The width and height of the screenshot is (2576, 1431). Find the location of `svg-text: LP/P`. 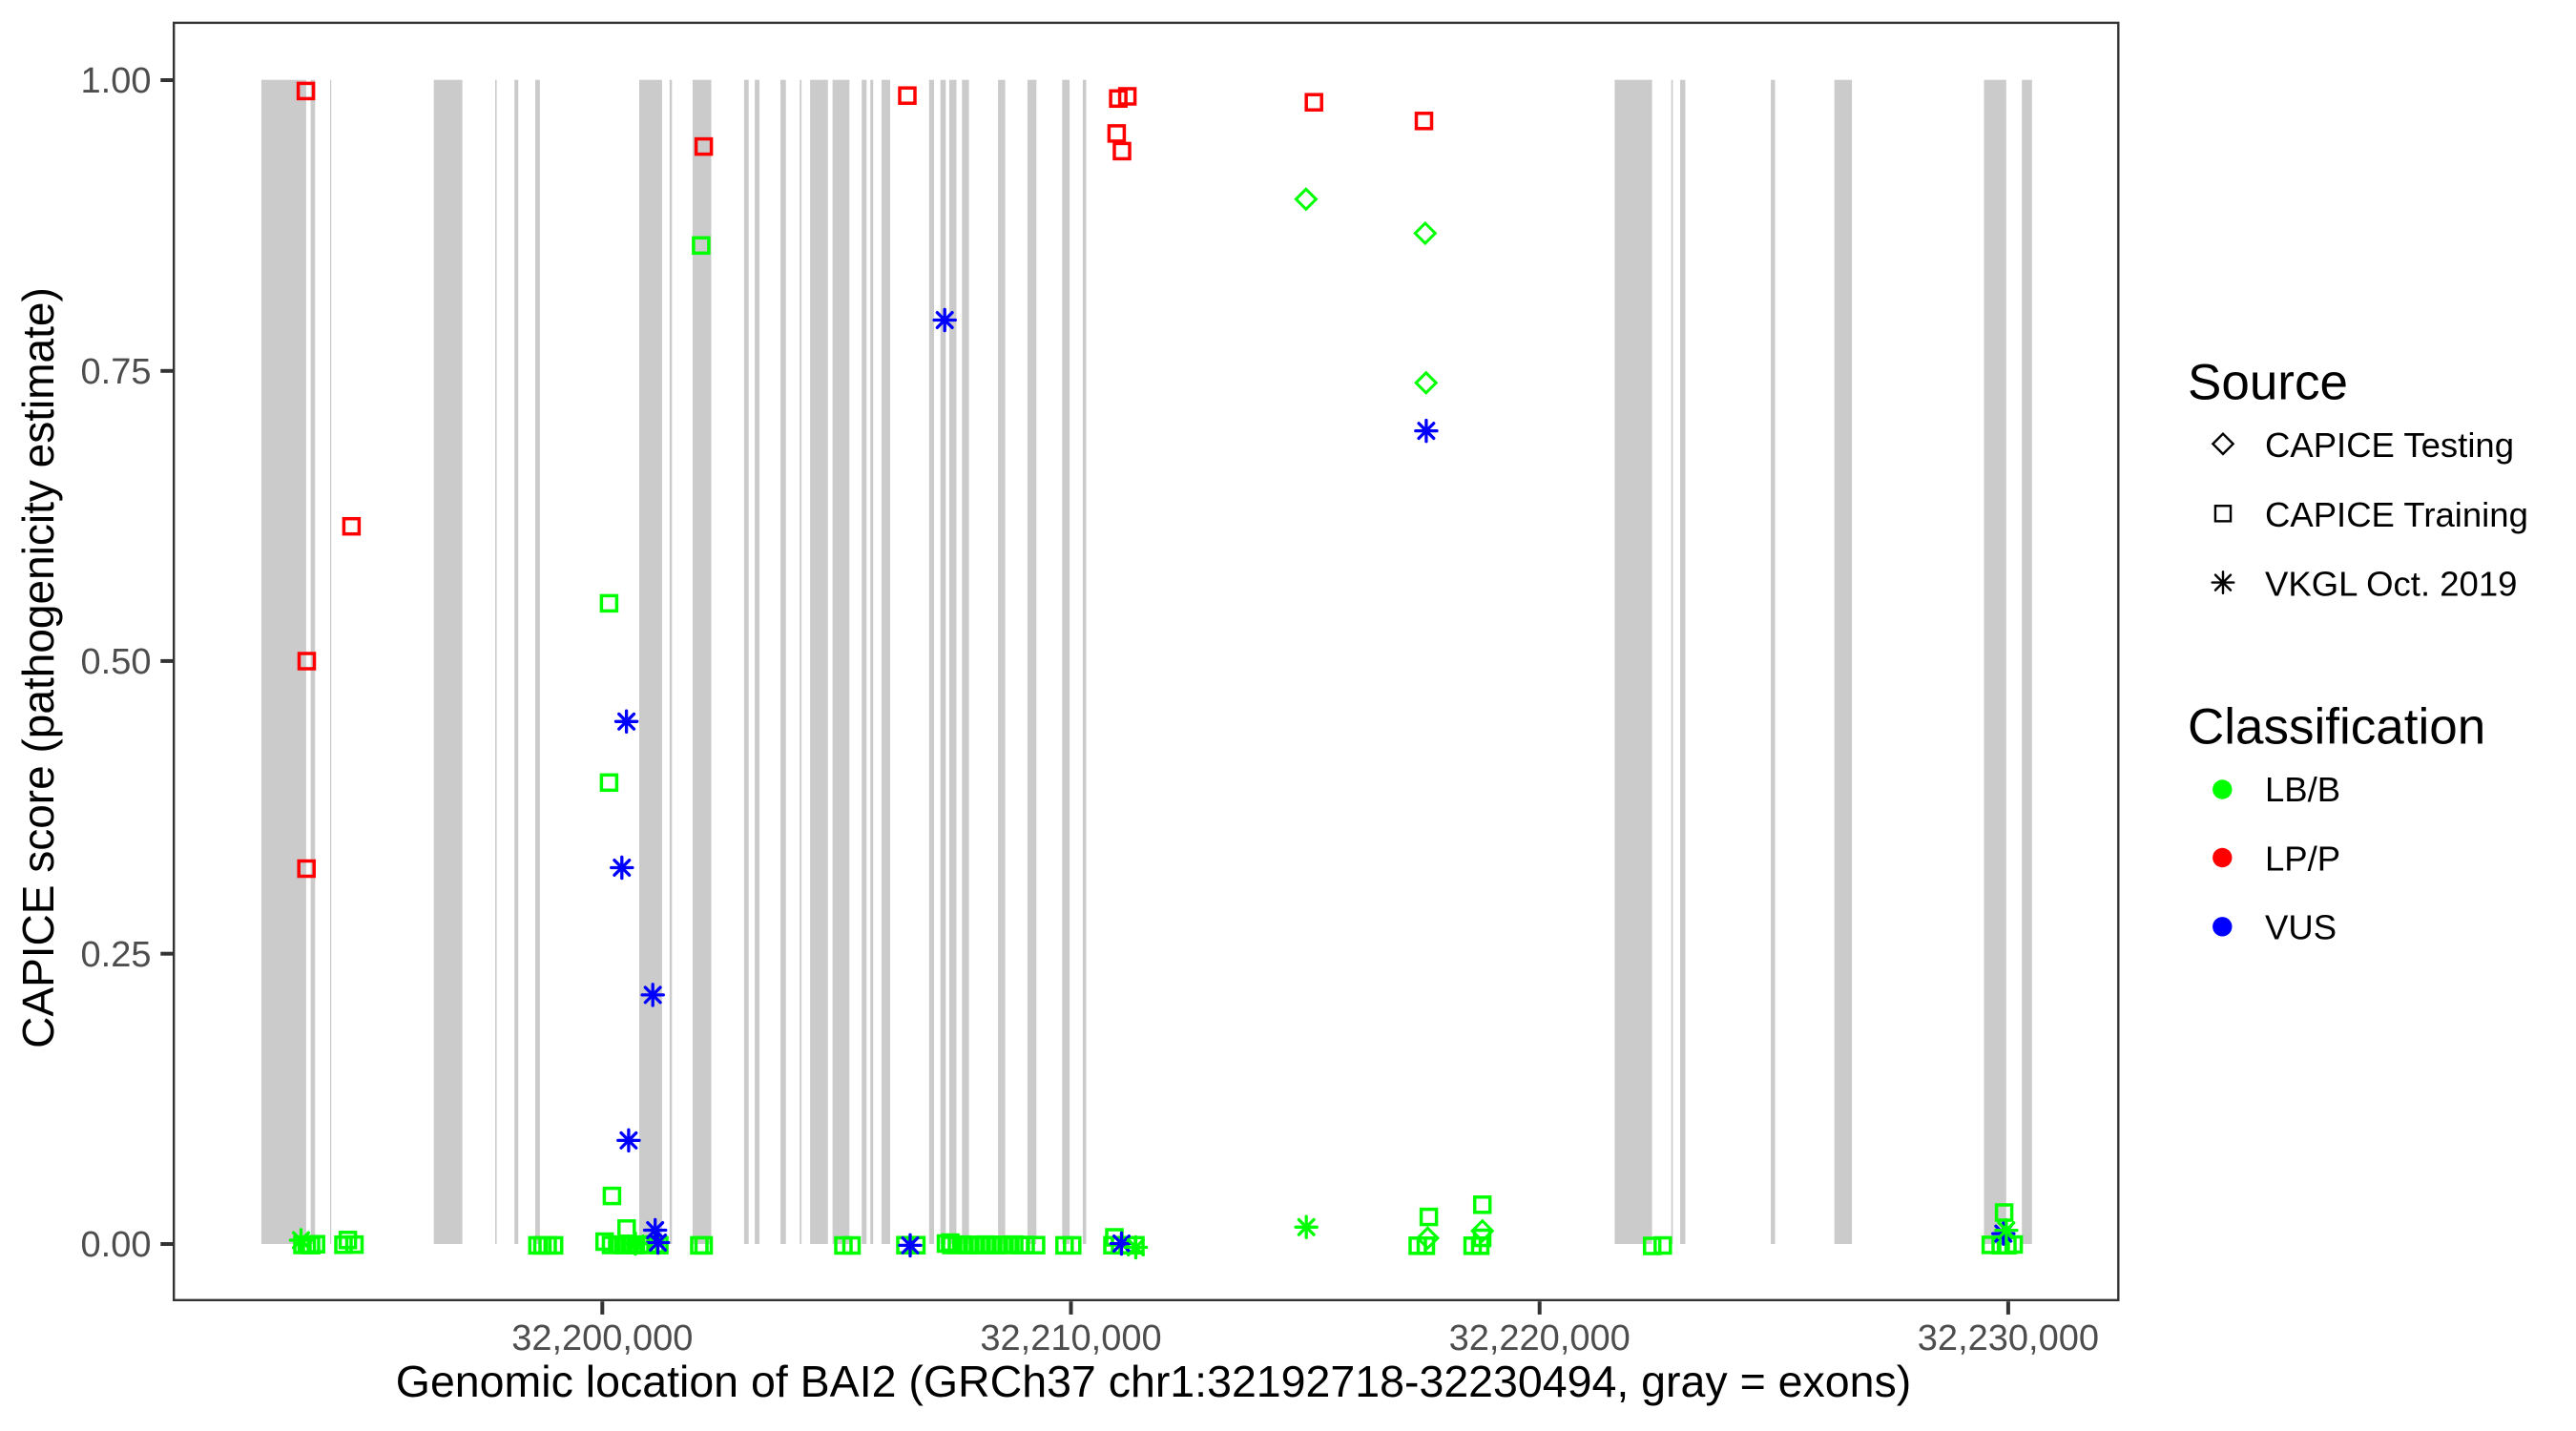

svg-text: LP/P is located at coordinates (2302, 859).